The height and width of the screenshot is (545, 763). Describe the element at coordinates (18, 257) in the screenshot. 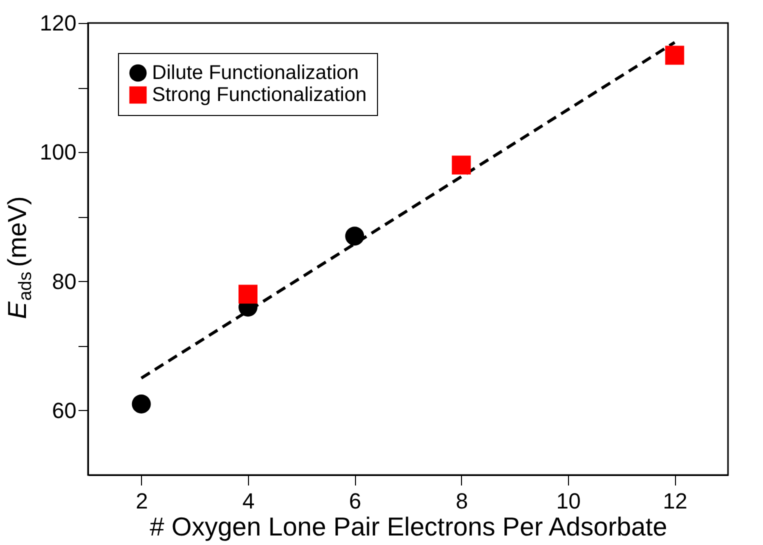

I see `y-axis-title: Eads (meV)` at that location.